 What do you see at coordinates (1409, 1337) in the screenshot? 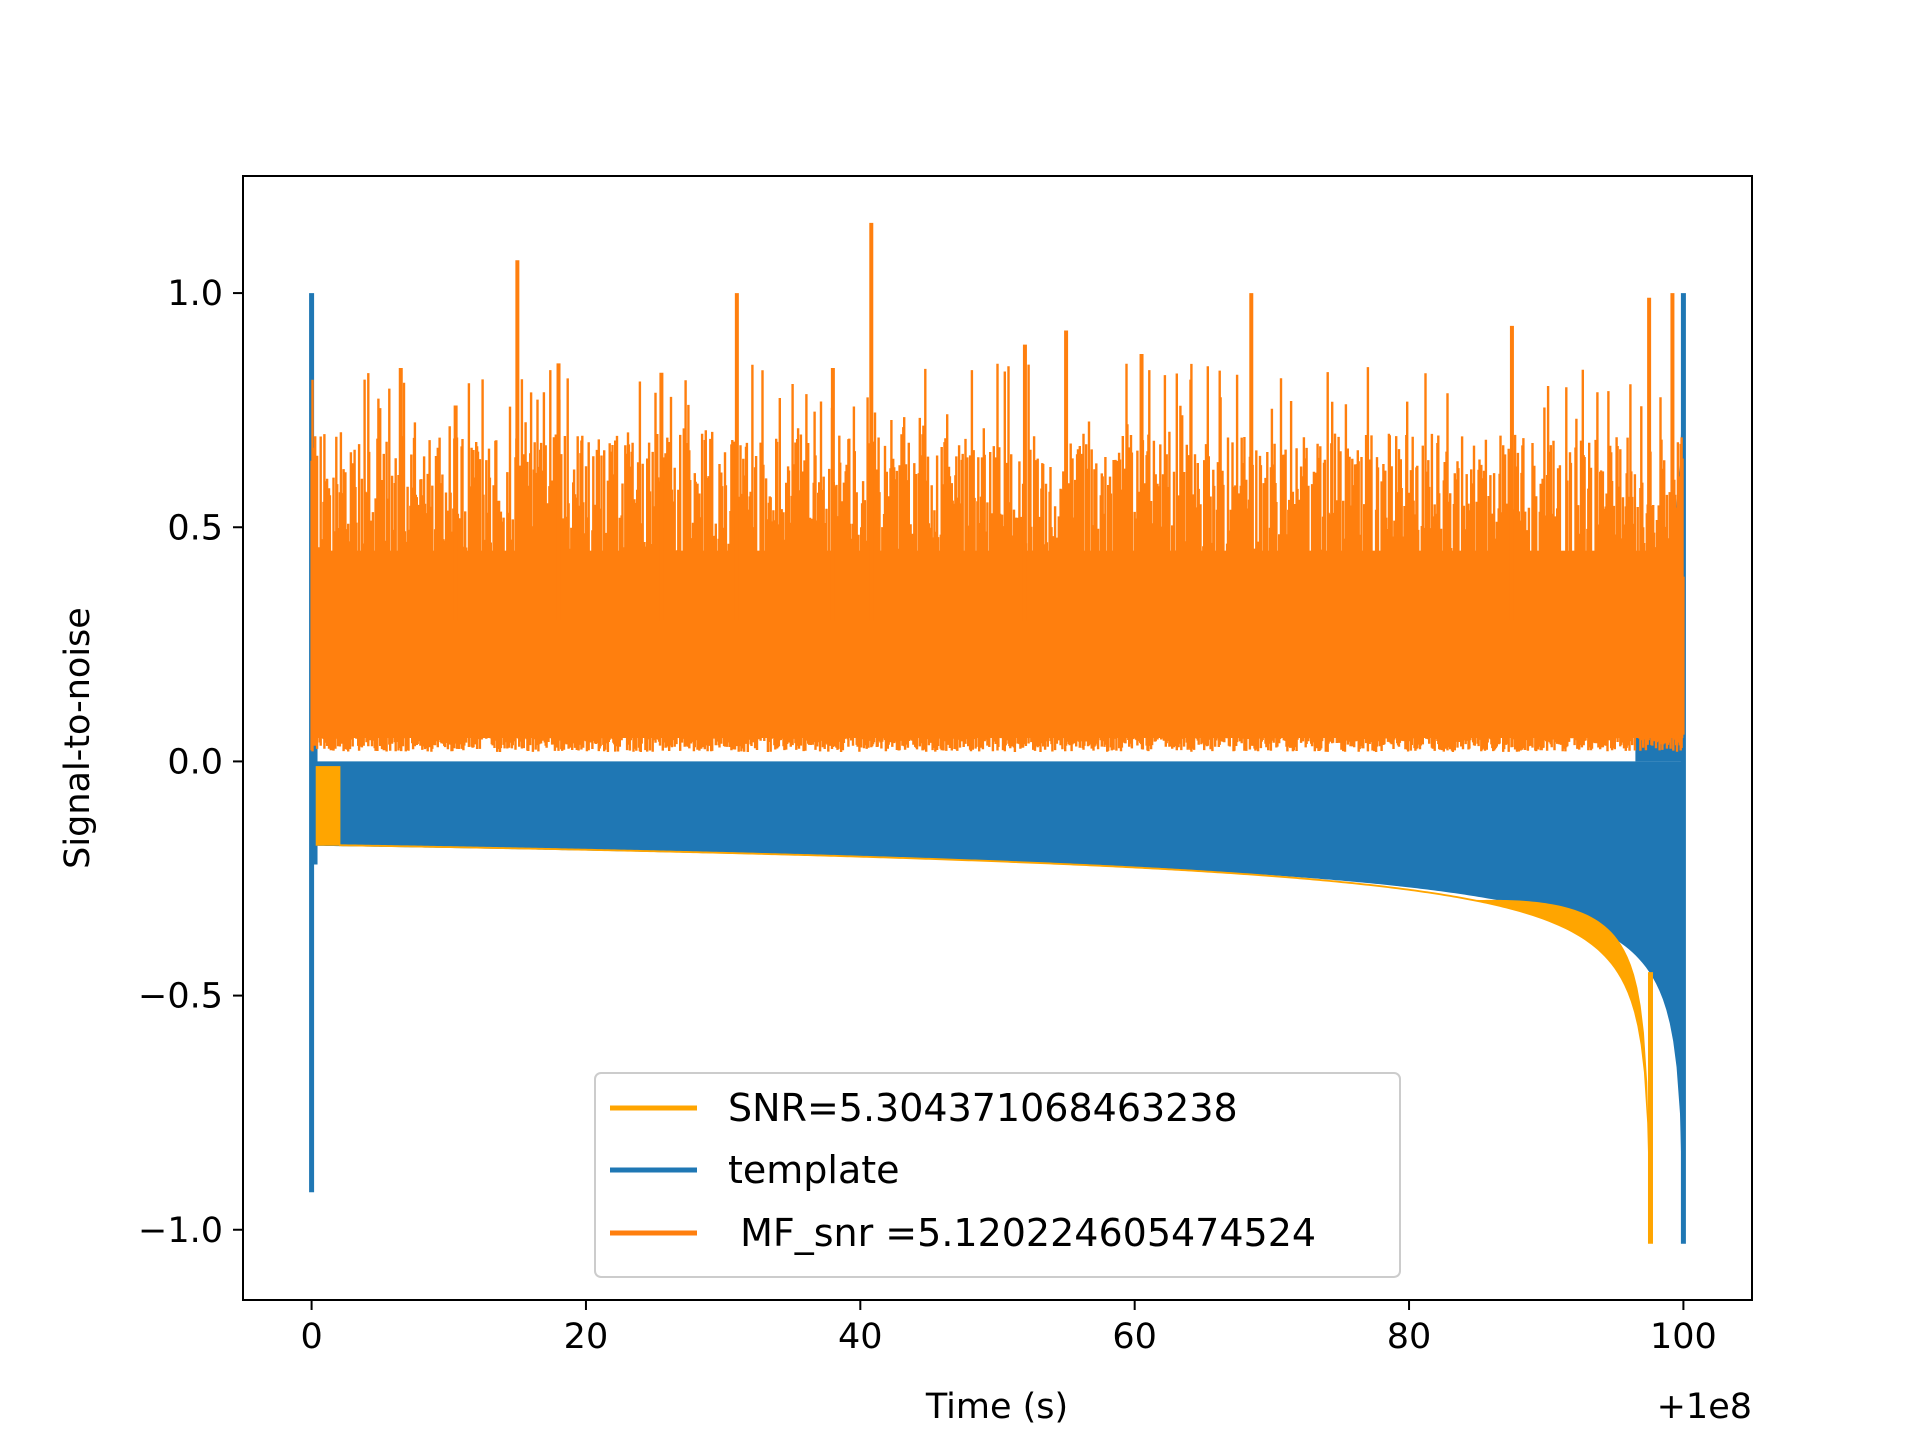
I see `x-tick-label-4: 80` at bounding box center [1409, 1337].